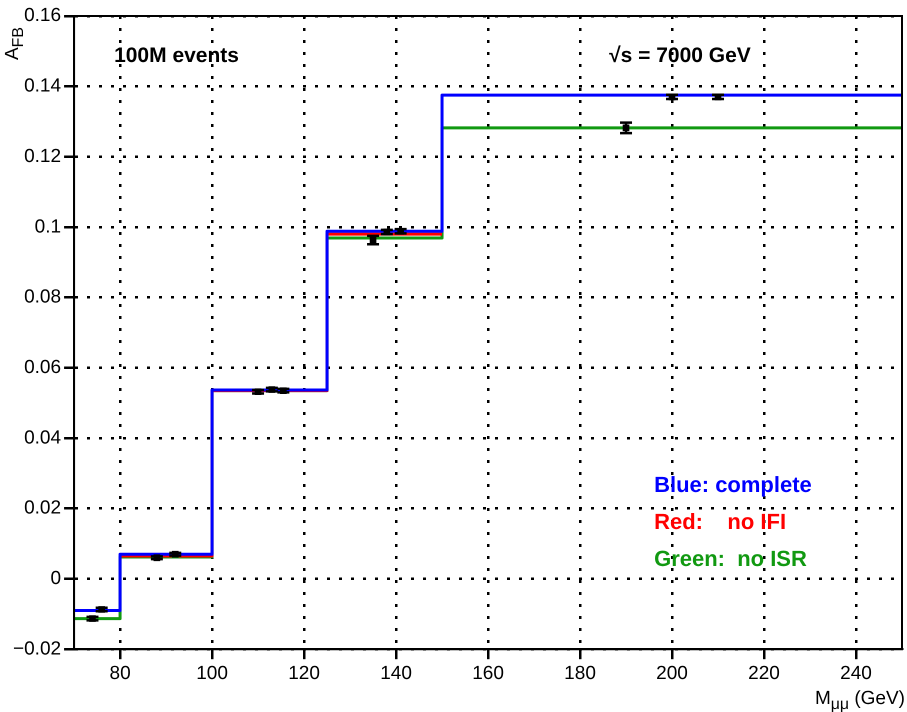 The width and height of the screenshot is (907, 712). I want to click on y-tick-label: 0.02, so click(43, 508).